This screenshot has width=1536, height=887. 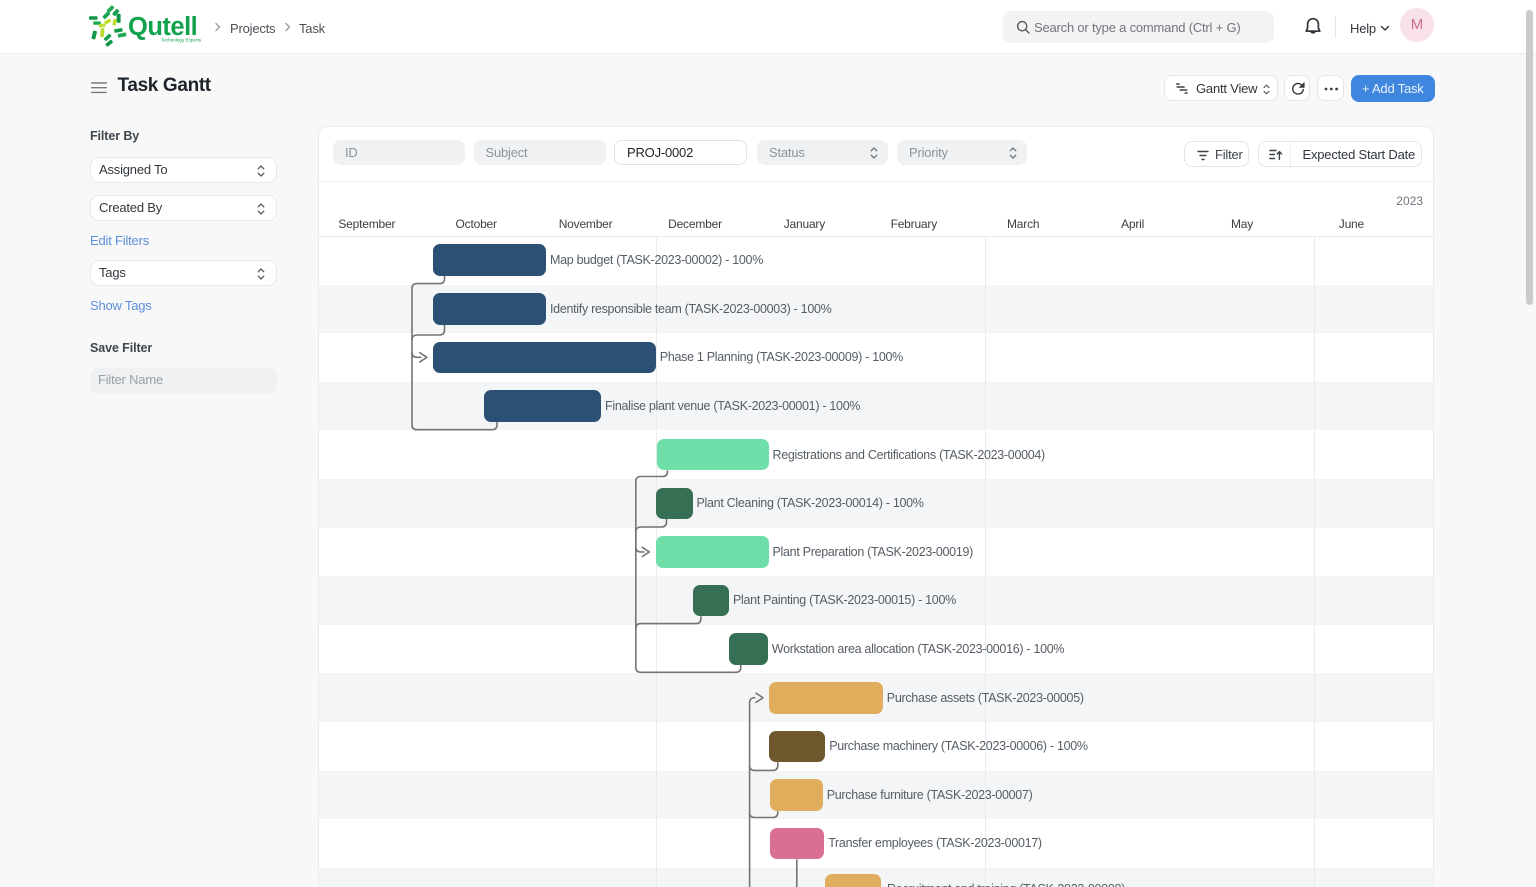 I want to click on svg-text: Technology Experts, so click(x=181, y=40).